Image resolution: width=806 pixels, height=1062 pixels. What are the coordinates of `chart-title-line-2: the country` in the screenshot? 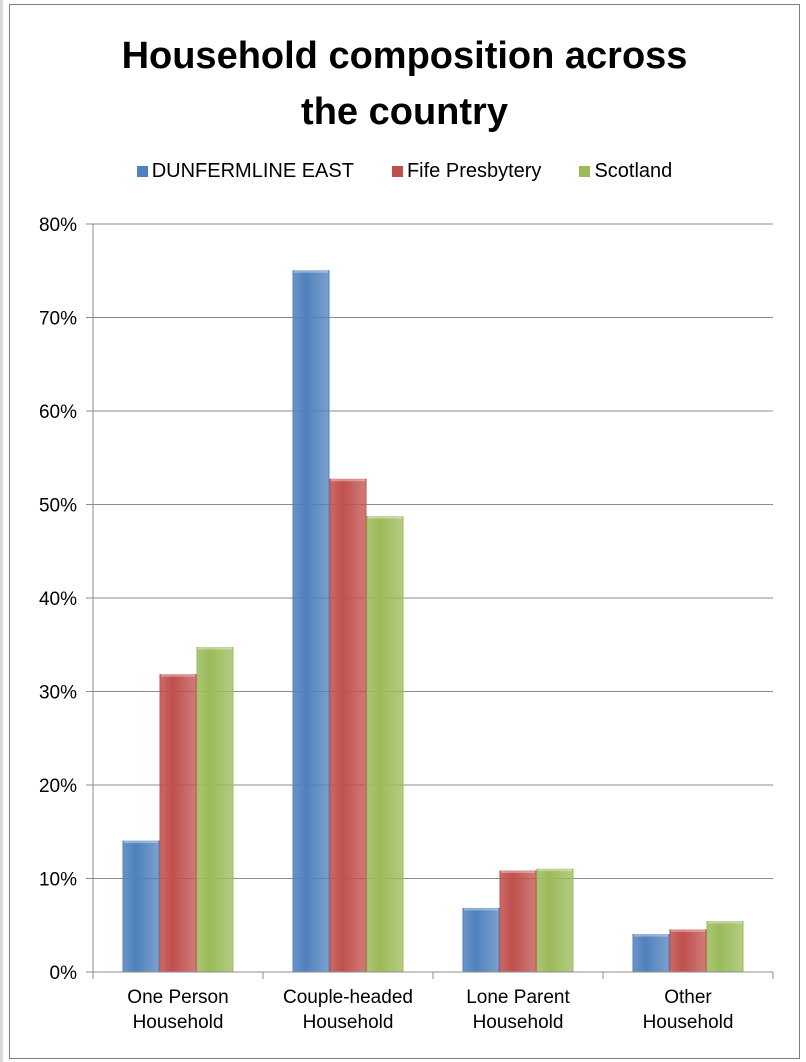 It's located at (404, 112).